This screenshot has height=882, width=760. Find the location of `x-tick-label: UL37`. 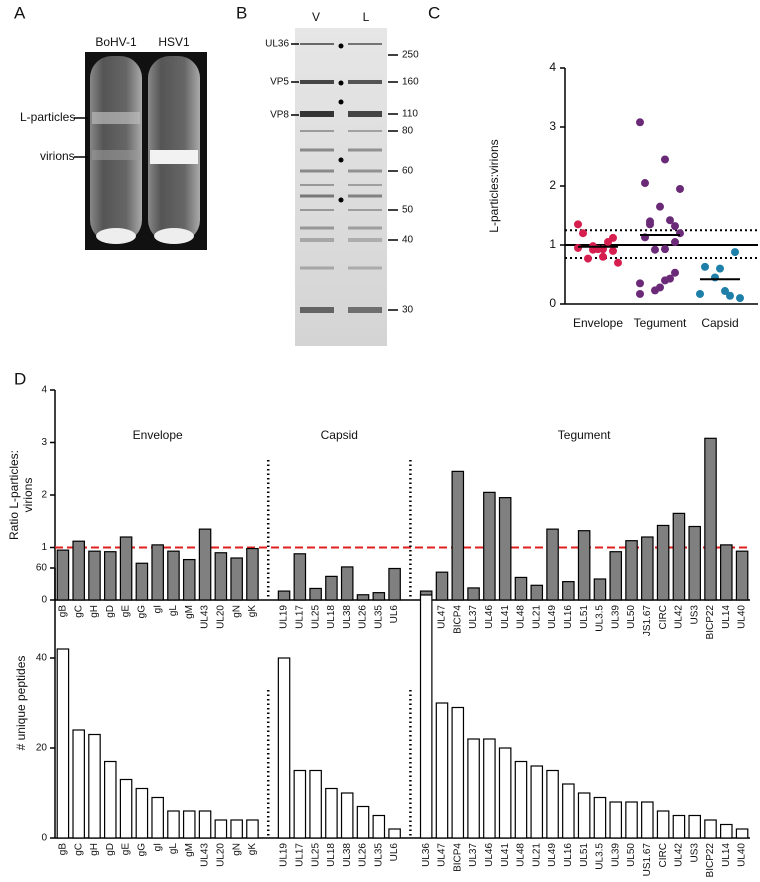

x-tick-label: UL37 is located at coordinates (473, 855).